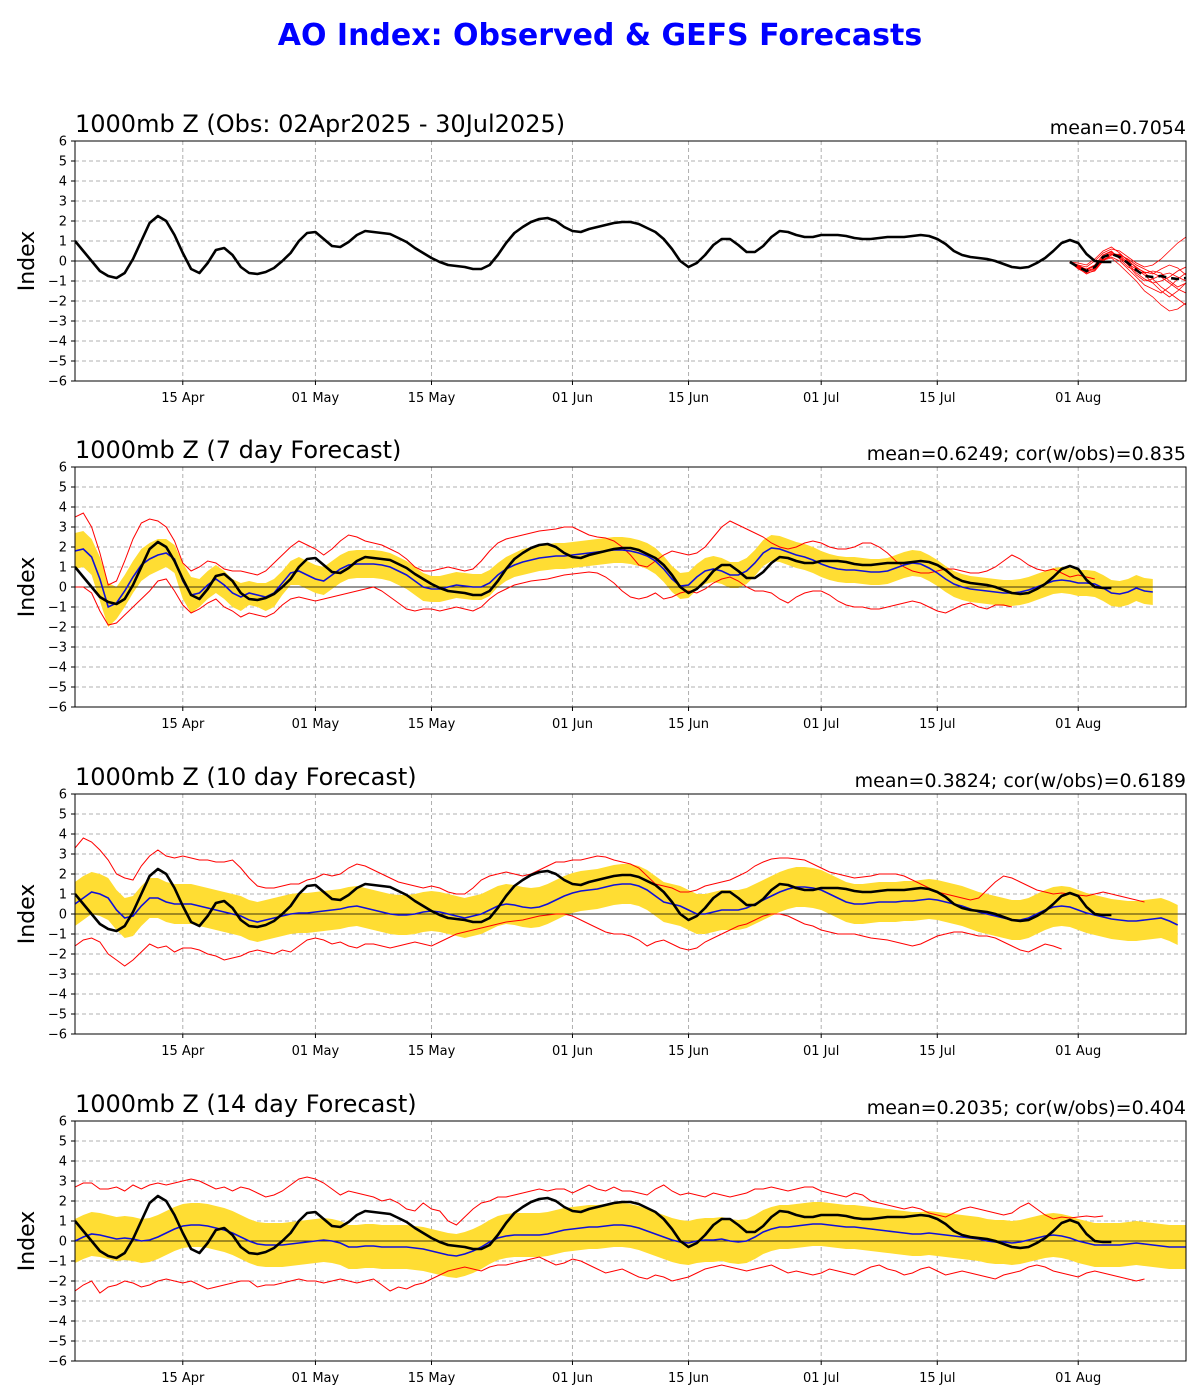  I want to click on ensemble-mean-line, so click(627, 904).